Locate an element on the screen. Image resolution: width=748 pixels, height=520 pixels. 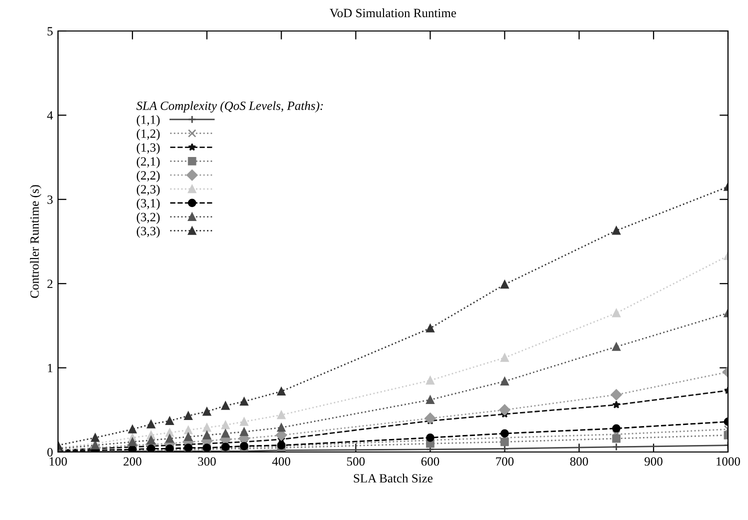
legend-label: (2,2) is located at coordinates (148, 176).